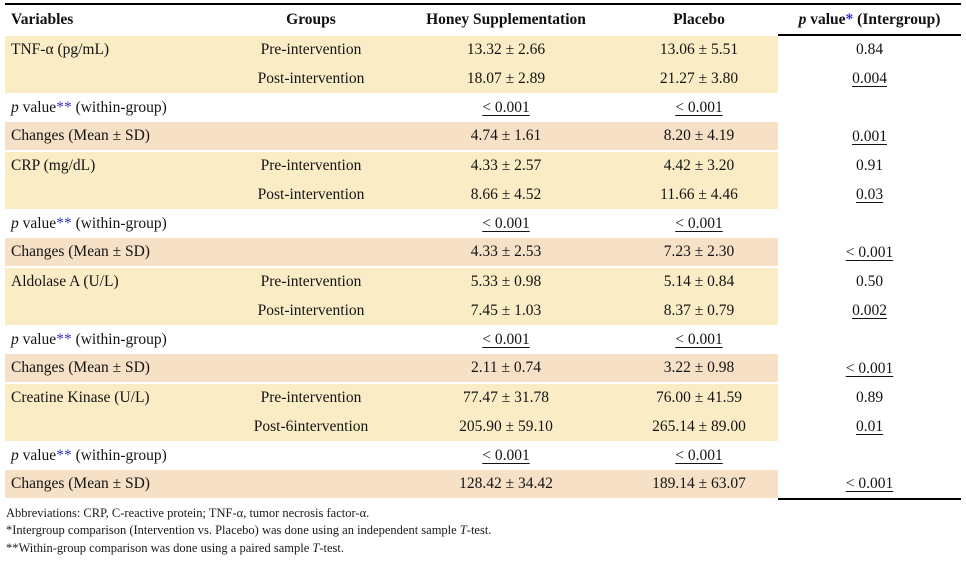 The image size is (966, 573). What do you see at coordinates (311, 426) in the screenshot?
I see `group-cell: Post-6intervention` at bounding box center [311, 426].